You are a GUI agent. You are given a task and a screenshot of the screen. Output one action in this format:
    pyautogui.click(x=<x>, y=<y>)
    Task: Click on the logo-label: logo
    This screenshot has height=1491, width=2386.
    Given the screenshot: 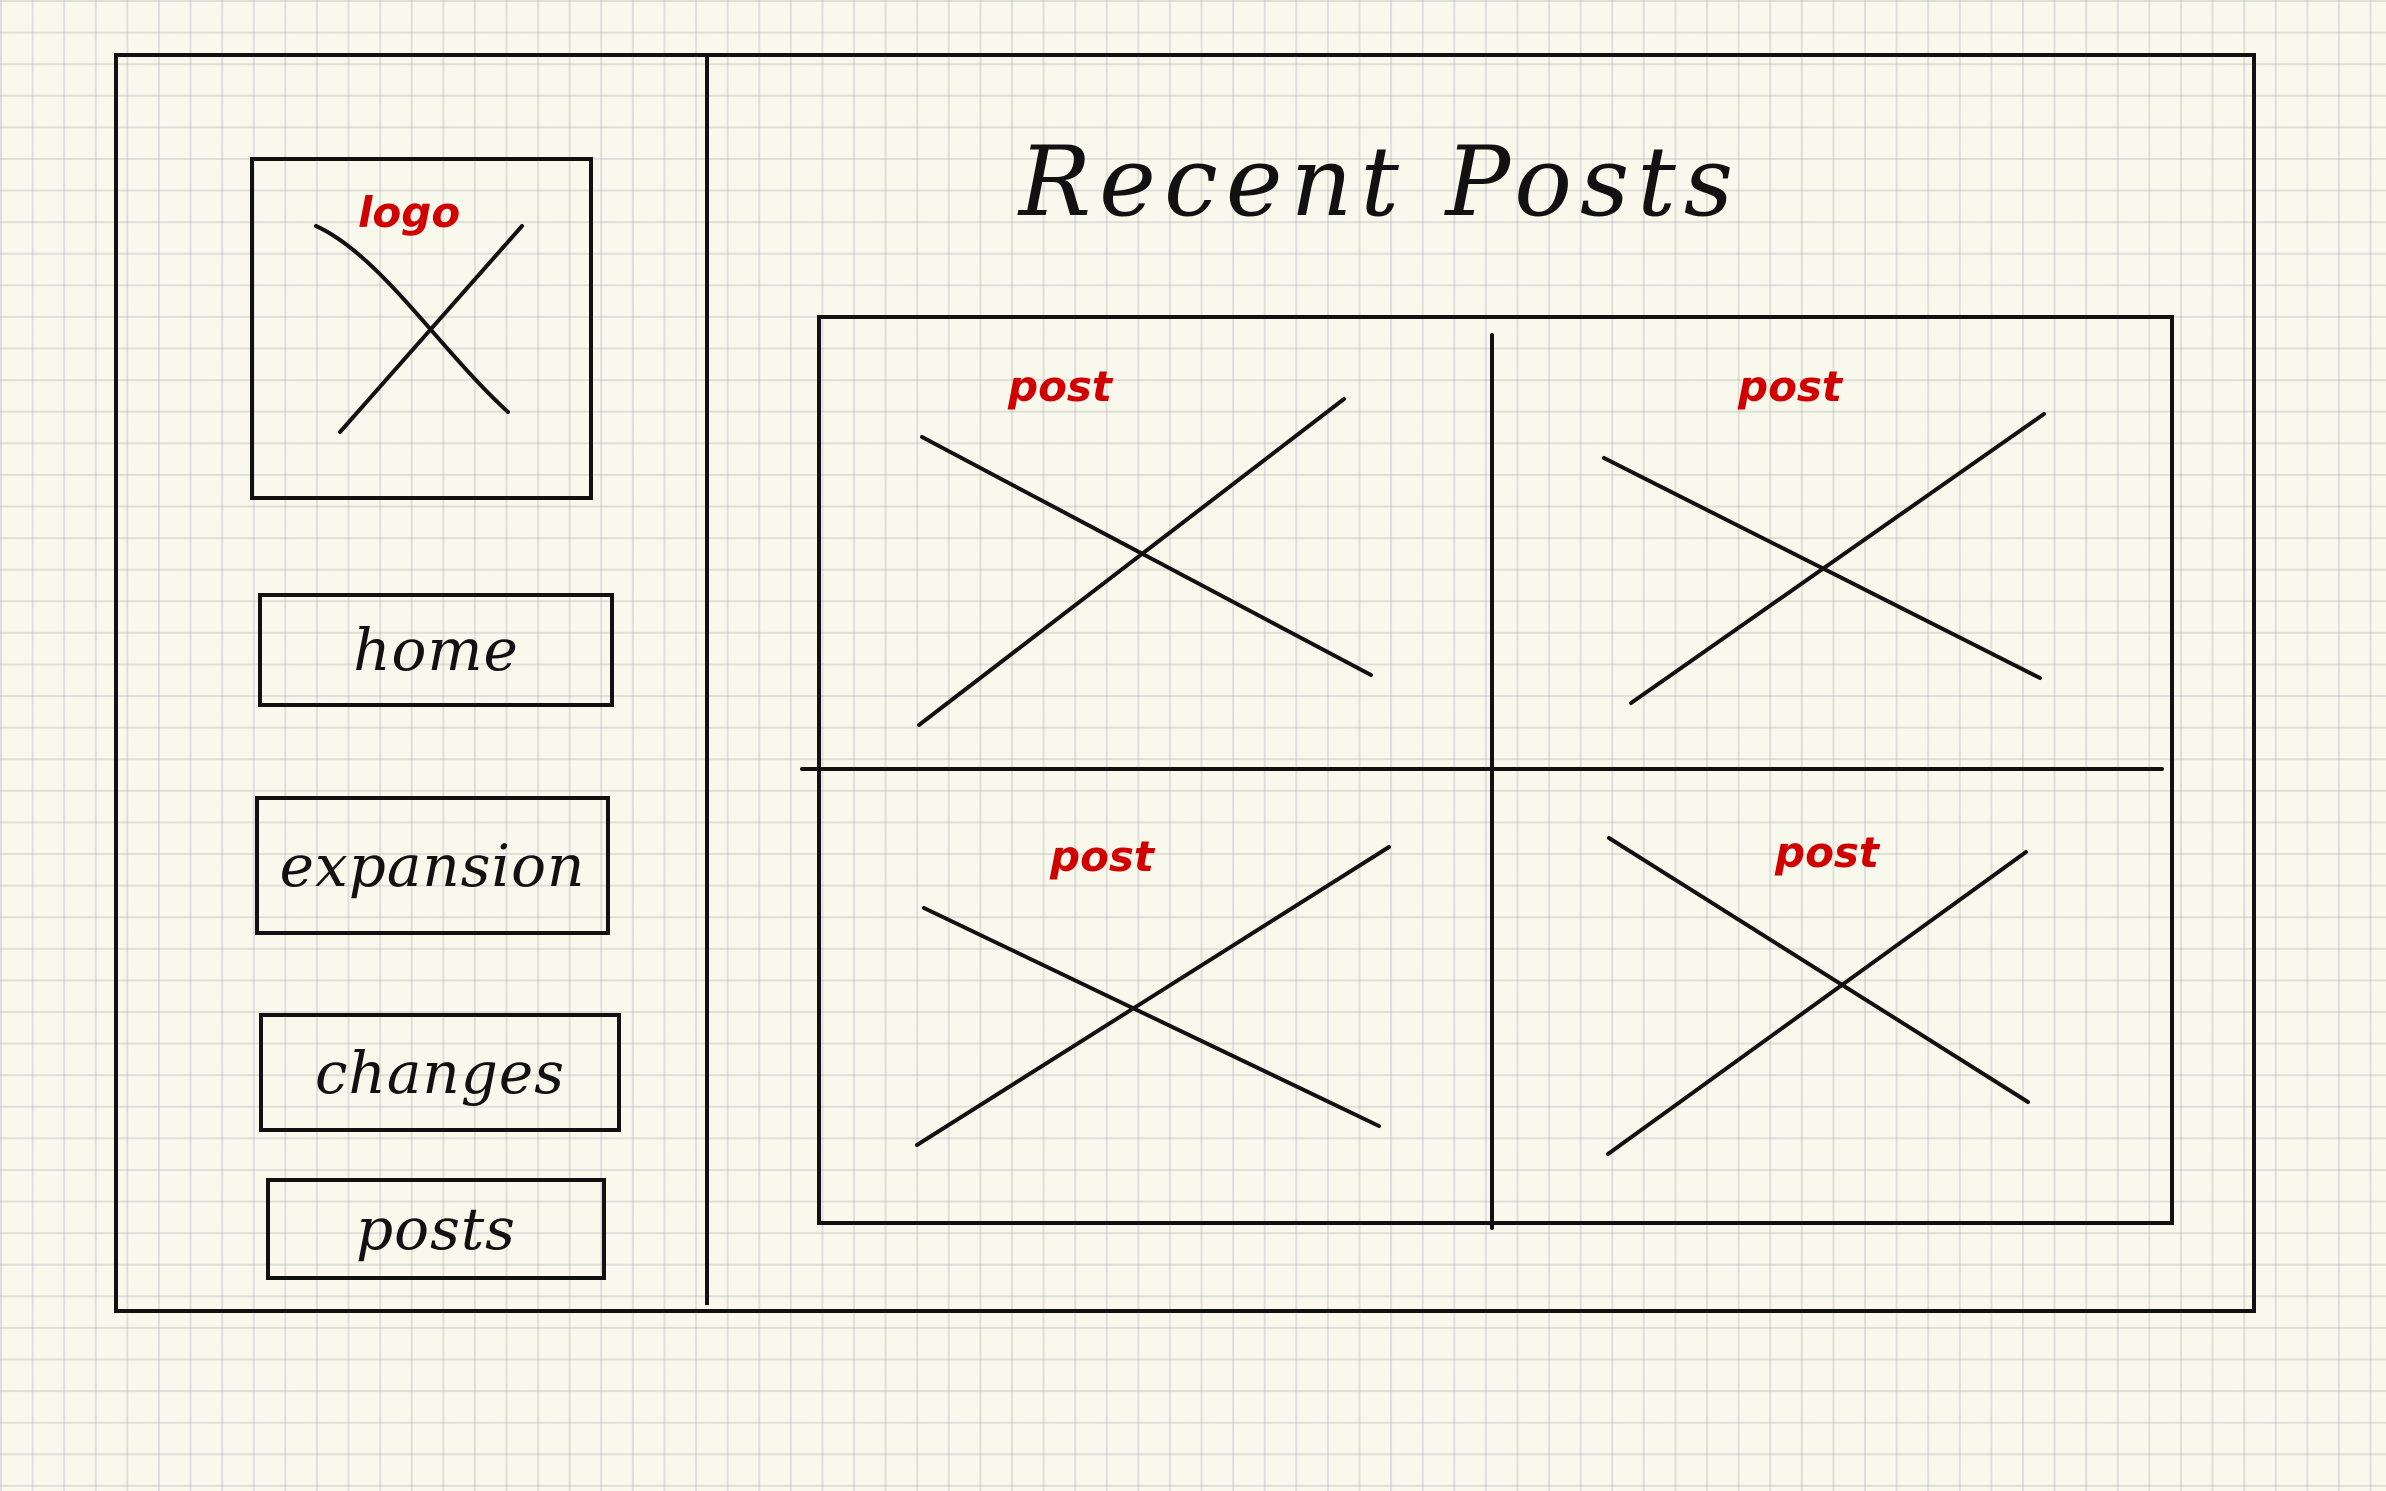 What is the action you would take?
    pyautogui.click(x=409, y=212)
    